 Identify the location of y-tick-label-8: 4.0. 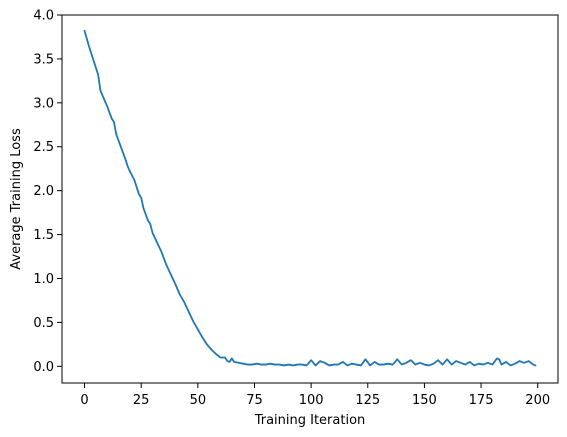
(43, 16).